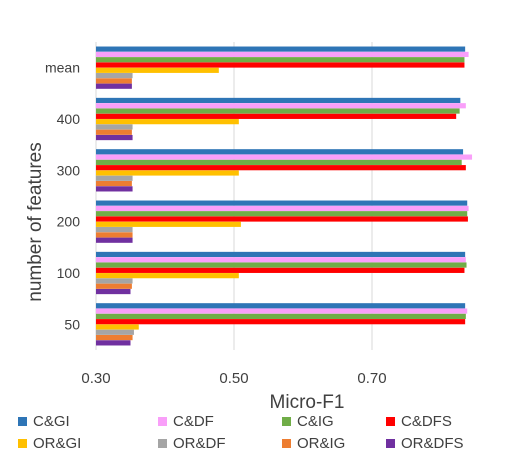 The width and height of the screenshot is (507, 460). I want to click on y-tick-label: 200, so click(69, 222).